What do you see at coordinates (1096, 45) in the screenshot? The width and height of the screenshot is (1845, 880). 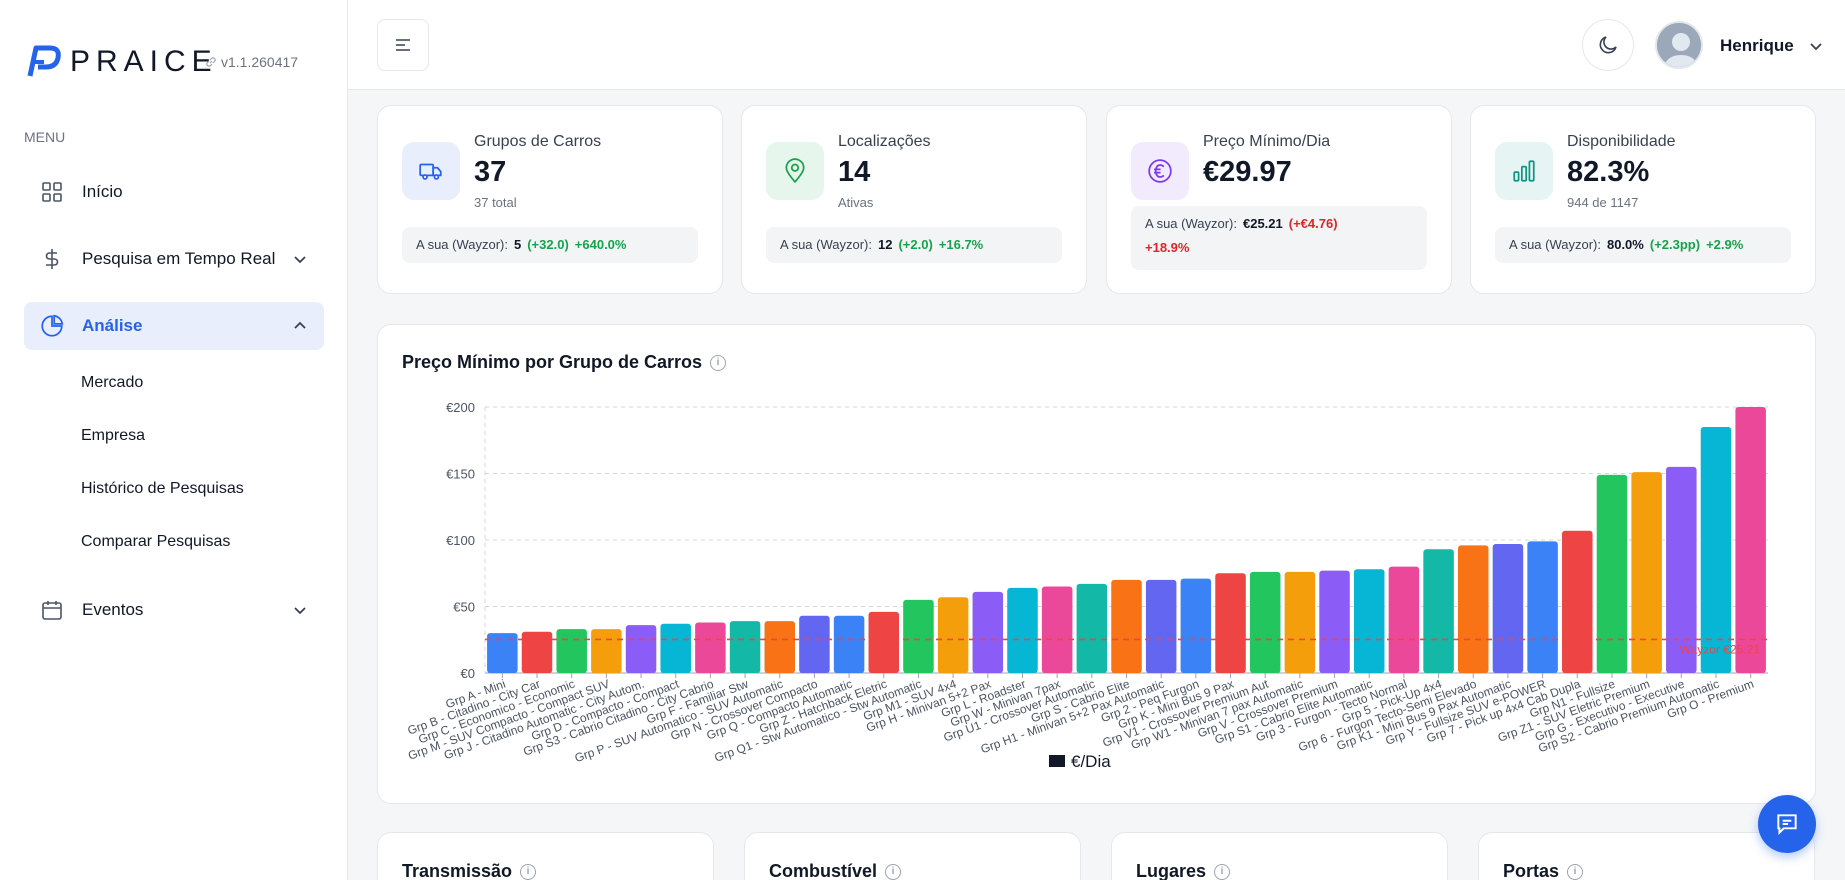 I see `top-header: Henrique` at bounding box center [1096, 45].